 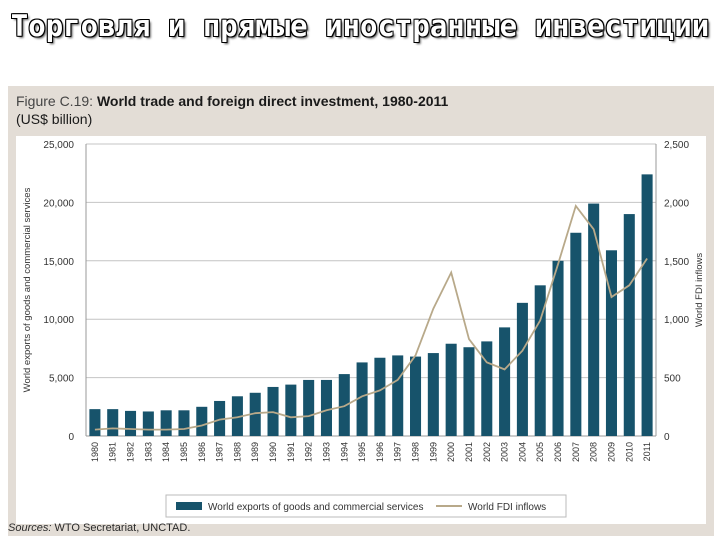 I want to click on x-tick-label: 1987, so click(x=220, y=452).